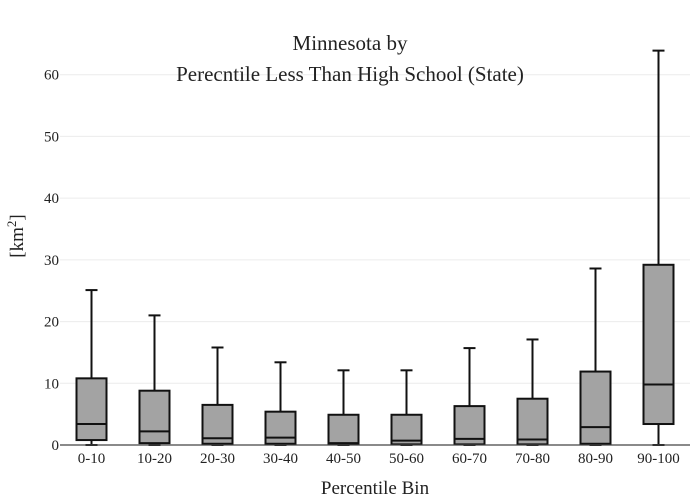 The image size is (700, 500). Describe the element at coordinates (406, 459) in the screenshot. I see `x-tick-label-50-60: 50-60` at that location.